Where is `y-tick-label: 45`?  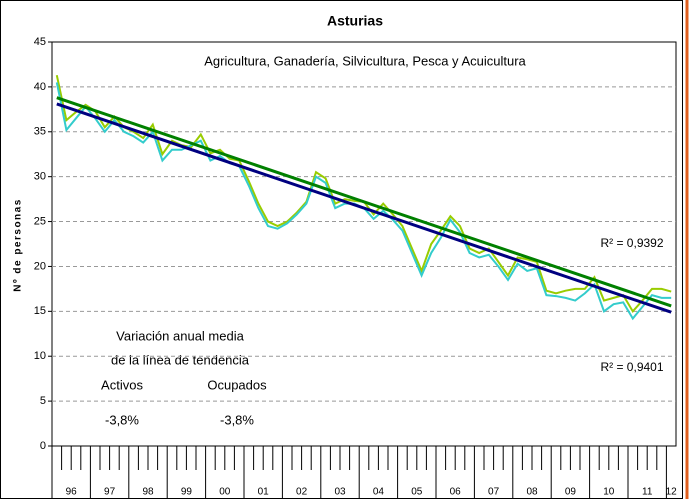 y-tick-label: 45 is located at coordinates (40, 42).